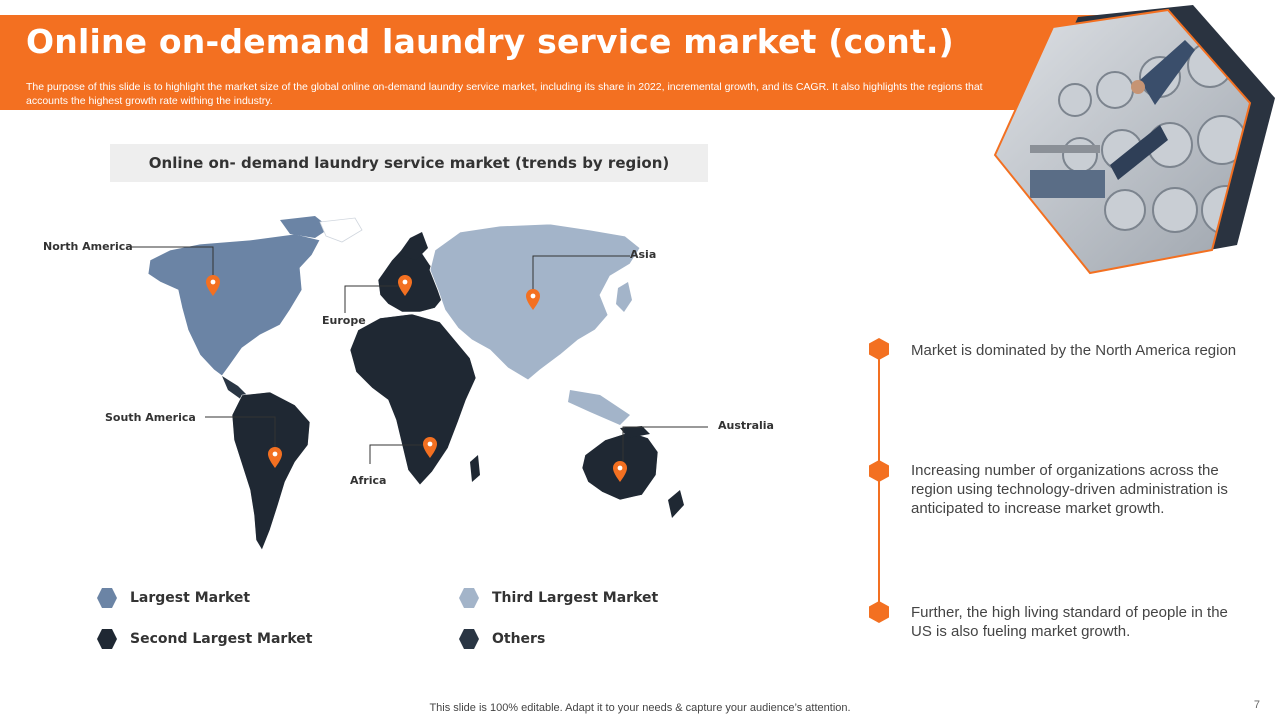 The width and height of the screenshot is (1280, 720). I want to click on page-number: 7, so click(1256, 705).